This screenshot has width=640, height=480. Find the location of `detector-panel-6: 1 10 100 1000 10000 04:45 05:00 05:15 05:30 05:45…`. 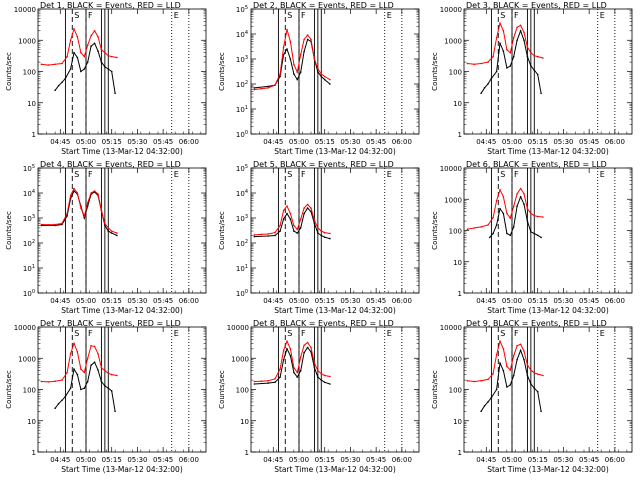

detector-panel-6: 1 10 100 1000 10000 04:45 05:00 05:15 05:30 05:45… is located at coordinates (532, 237).